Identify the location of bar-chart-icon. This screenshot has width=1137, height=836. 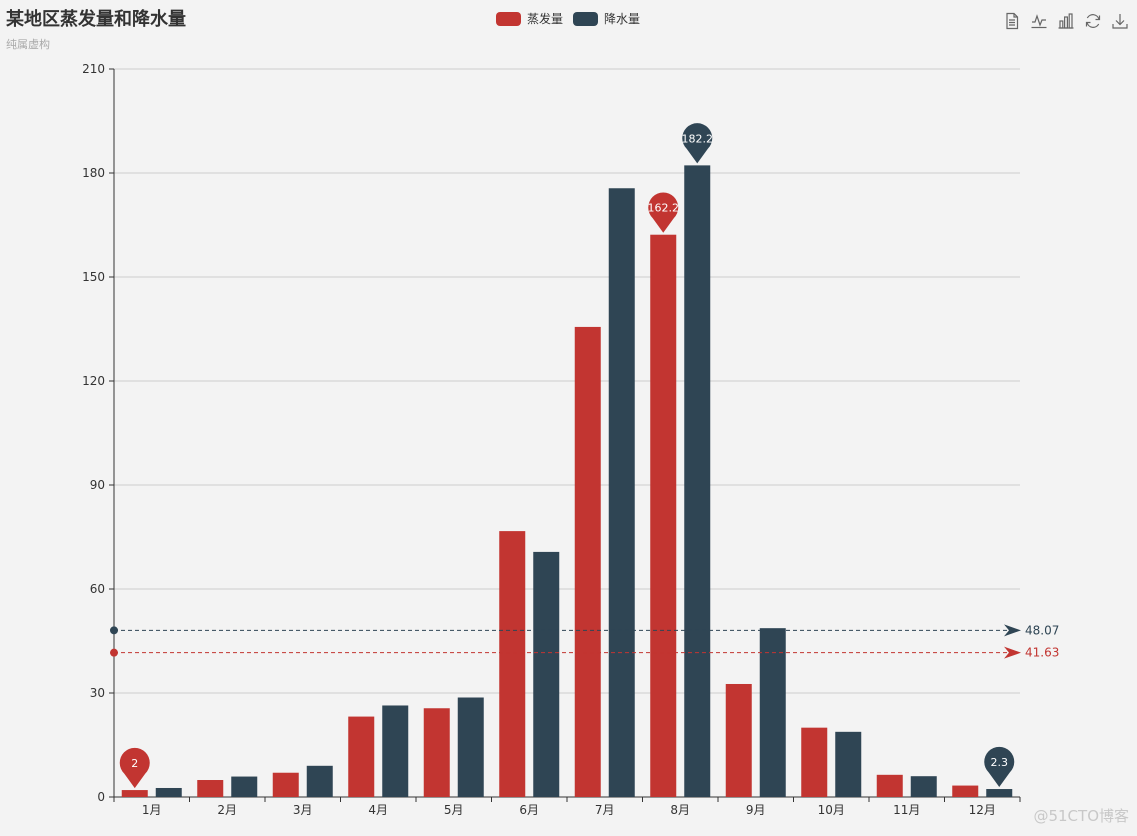
(1066, 21).